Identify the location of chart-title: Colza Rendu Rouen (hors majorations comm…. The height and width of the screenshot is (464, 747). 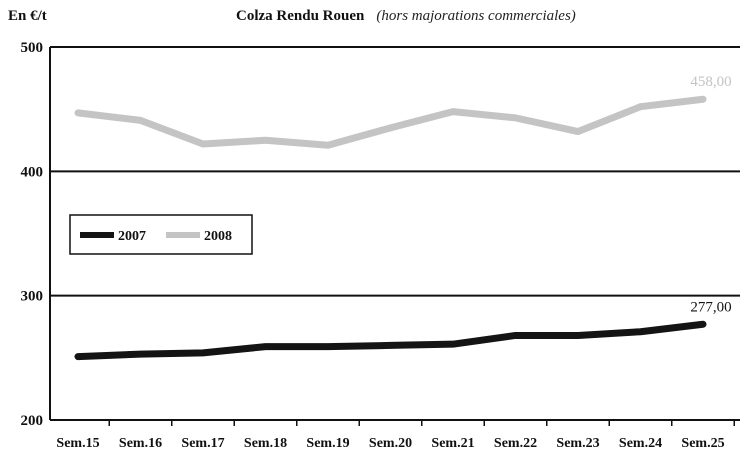
(406, 15).